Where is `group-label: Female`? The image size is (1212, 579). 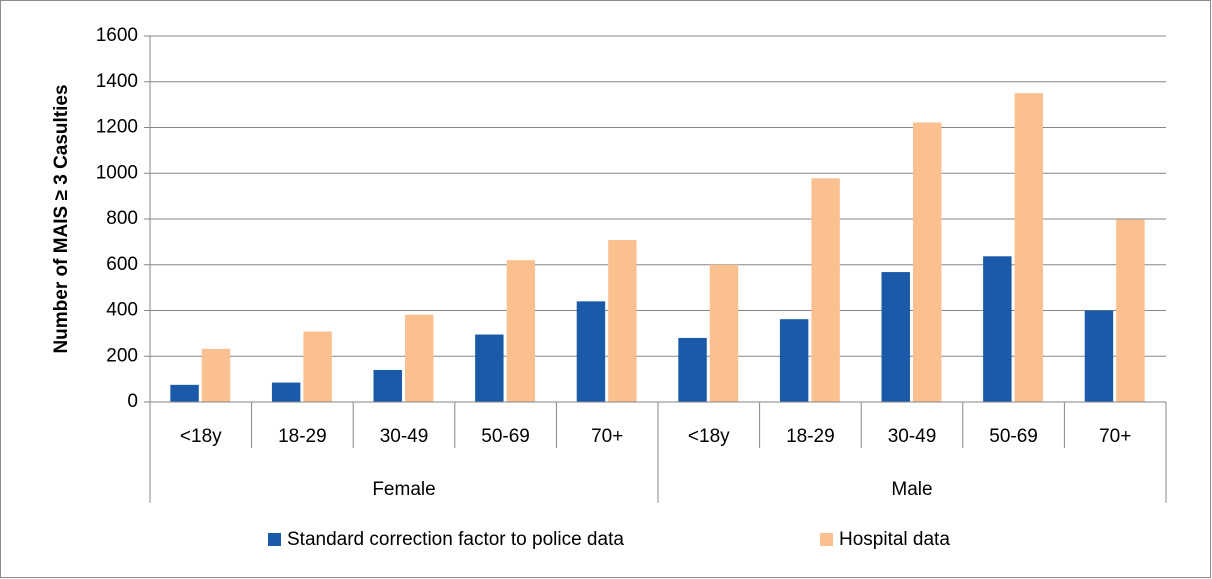 group-label: Female is located at coordinates (403, 489).